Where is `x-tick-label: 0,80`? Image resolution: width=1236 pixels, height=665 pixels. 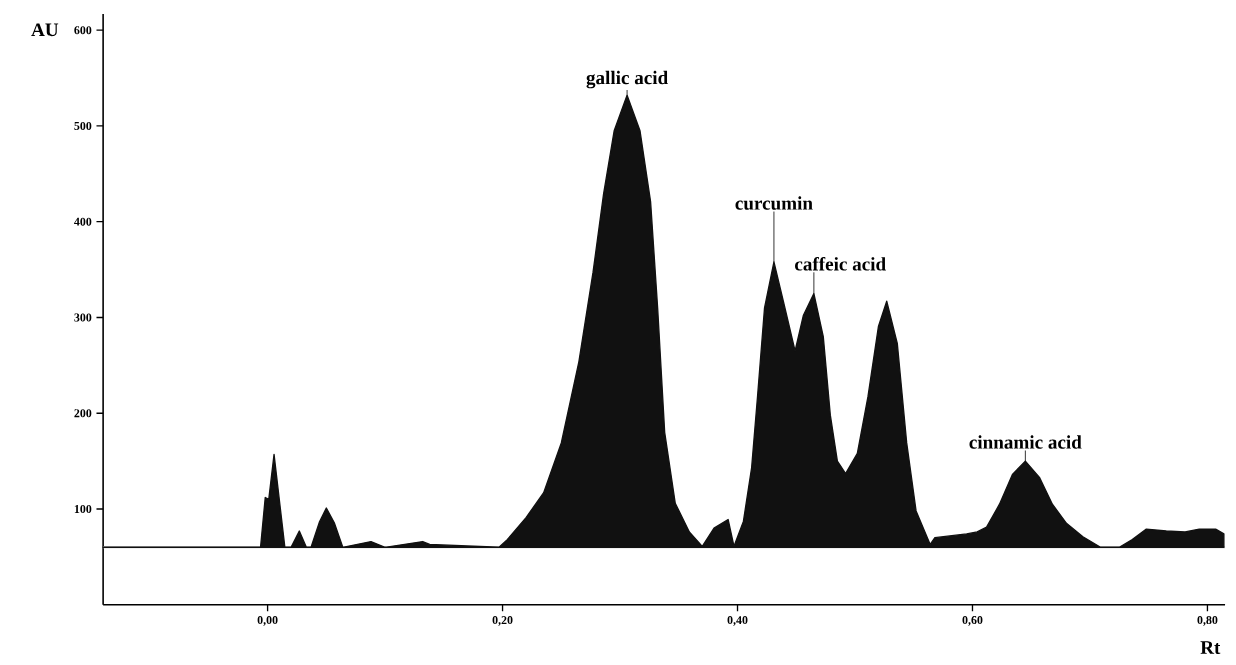
x-tick-label: 0,80 is located at coordinates (1207, 620).